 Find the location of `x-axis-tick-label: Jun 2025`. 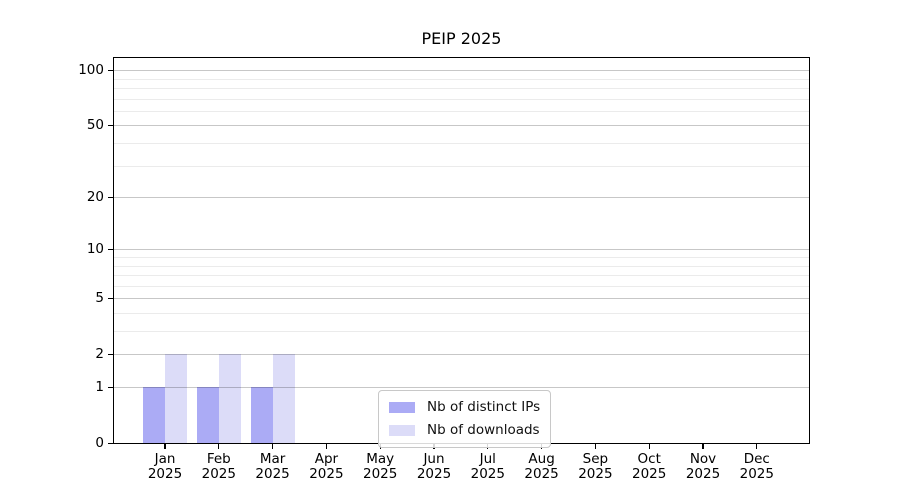

x-axis-tick-label: Jun 2025 is located at coordinates (434, 466).